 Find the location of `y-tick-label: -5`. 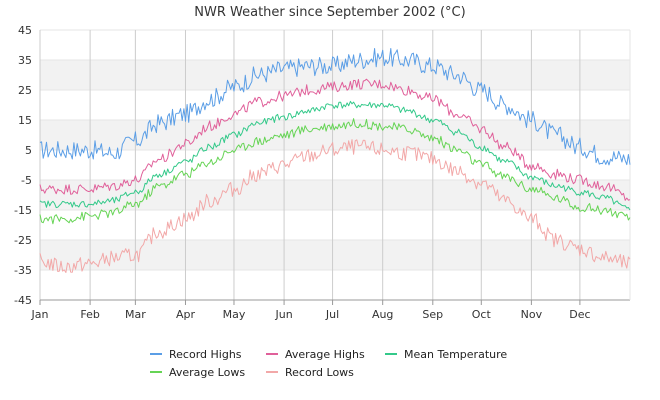

y-tick-label: -5 is located at coordinates (26, 180).